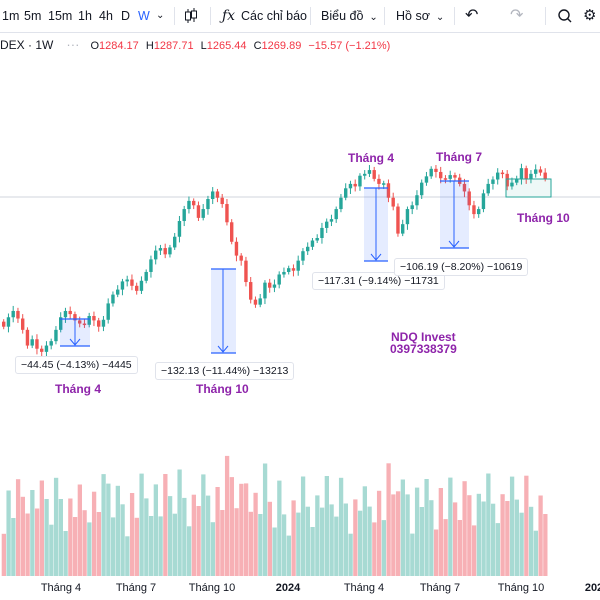 This screenshot has height=600, width=600. What do you see at coordinates (27, 45) in the screenshot?
I see `symbol-name: DEX · 1W` at bounding box center [27, 45].